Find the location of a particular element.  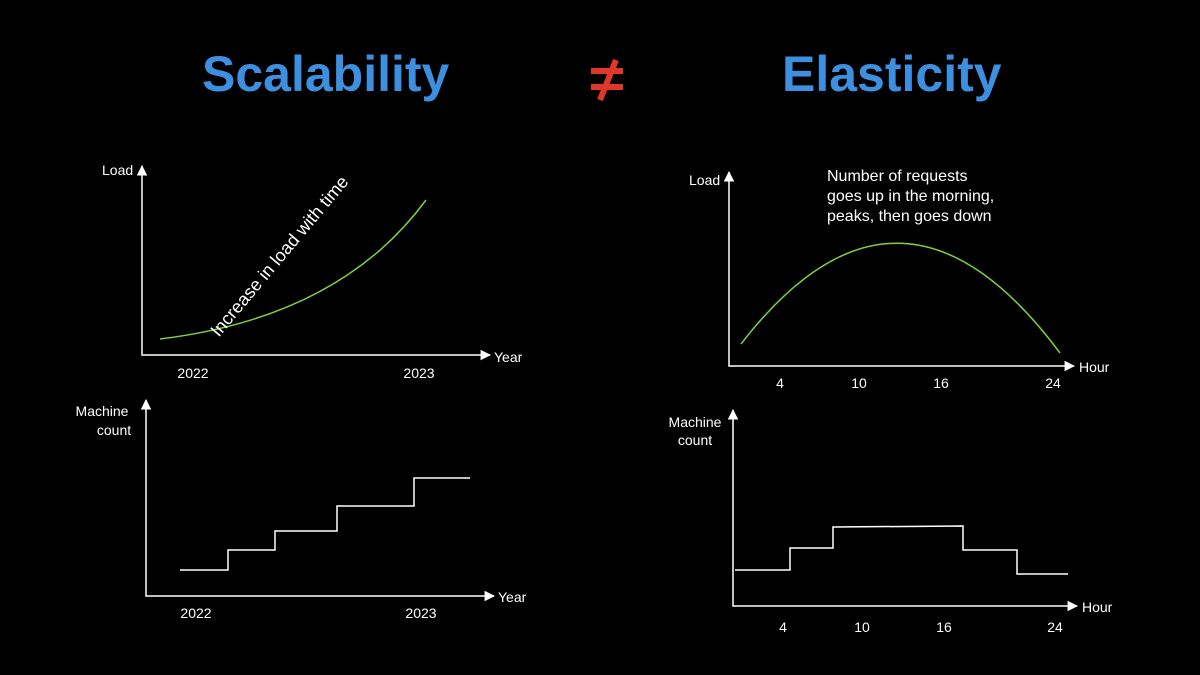

elasticity-machine-x-label: Hour is located at coordinates (1097, 607).